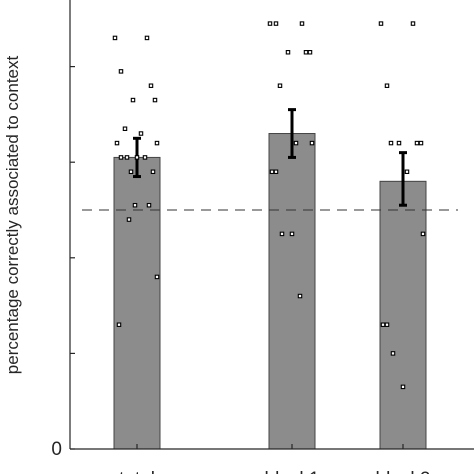  What do you see at coordinates (292, 471) in the screenshot?
I see `x-tick-label-block1: block1` at bounding box center [292, 471].